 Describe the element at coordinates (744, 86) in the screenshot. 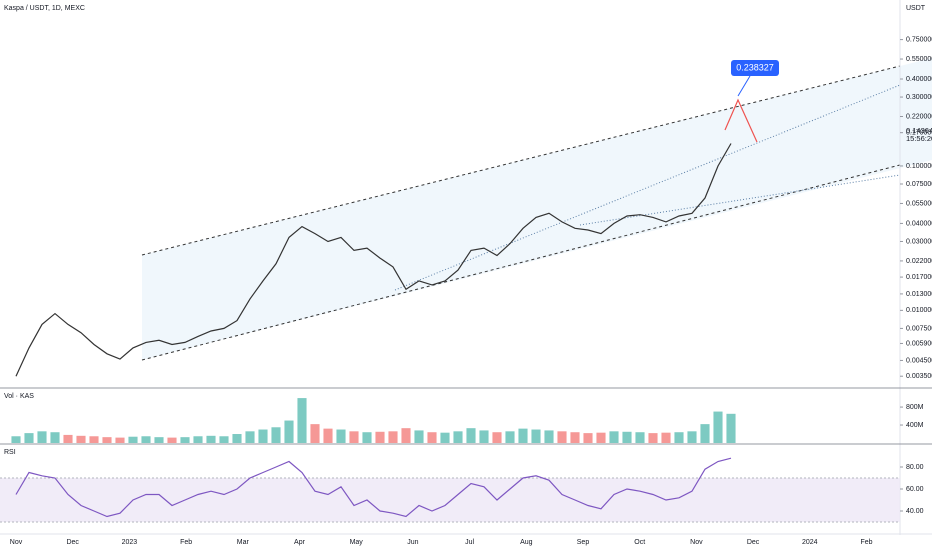

I see `annotation-pointer` at that location.